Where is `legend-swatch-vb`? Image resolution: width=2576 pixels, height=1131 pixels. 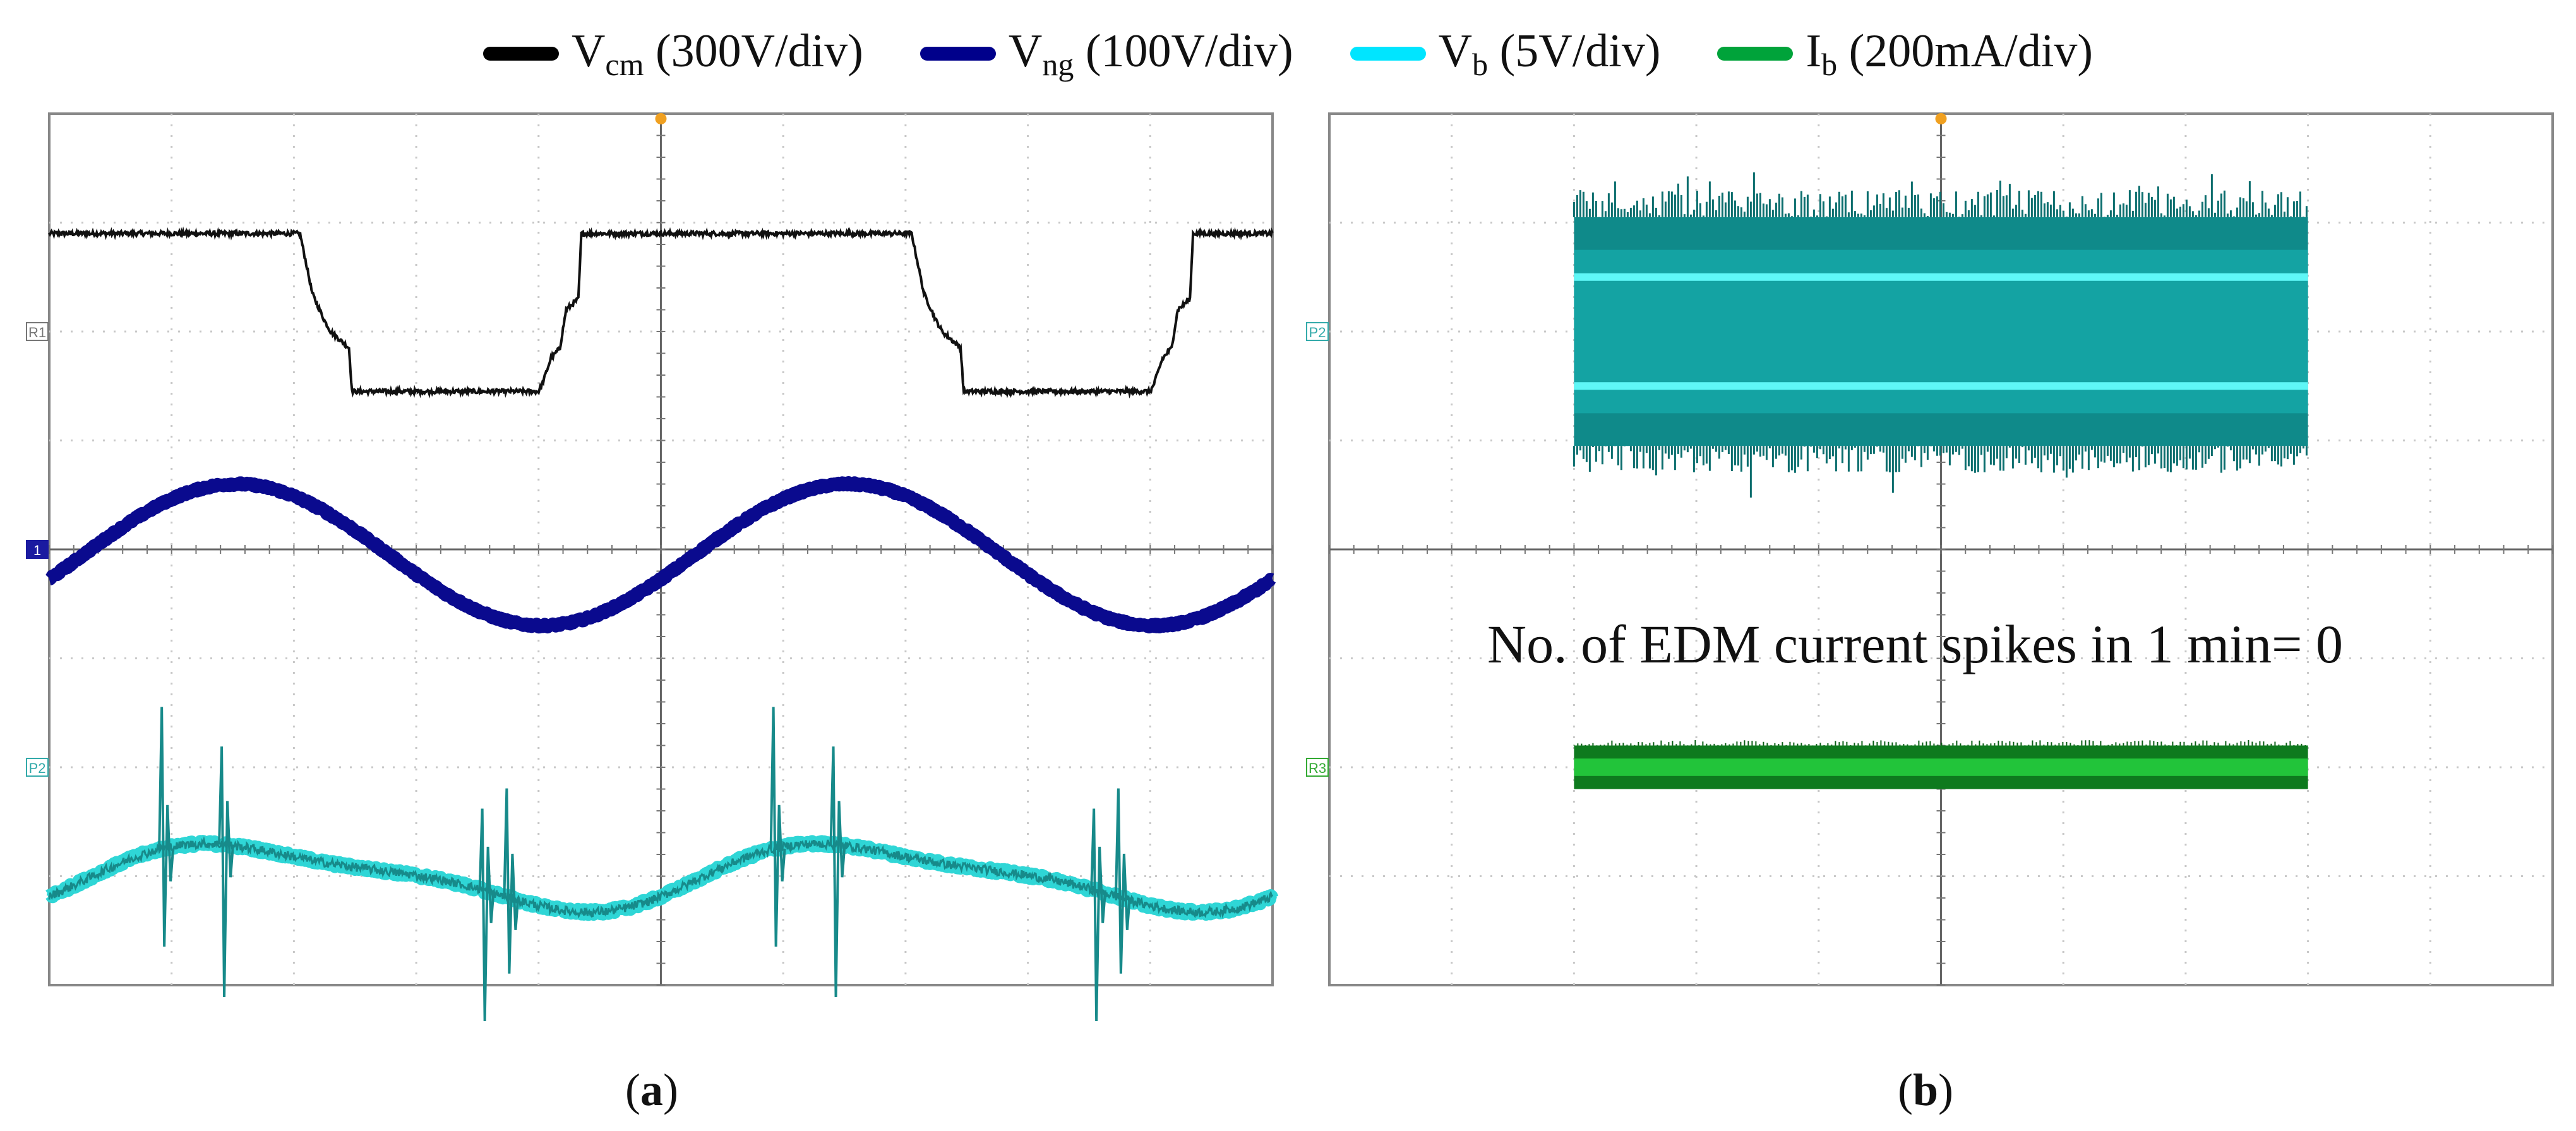
legend-swatch-vb is located at coordinates (1388, 54).